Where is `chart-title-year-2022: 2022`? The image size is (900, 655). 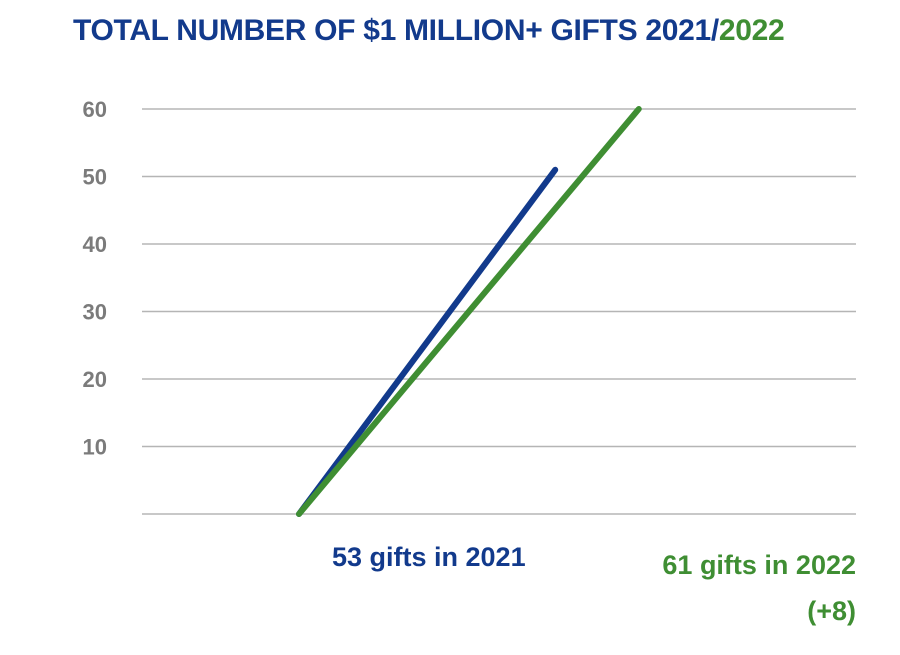
chart-title-year-2022: 2022 is located at coordinates (751, 30).